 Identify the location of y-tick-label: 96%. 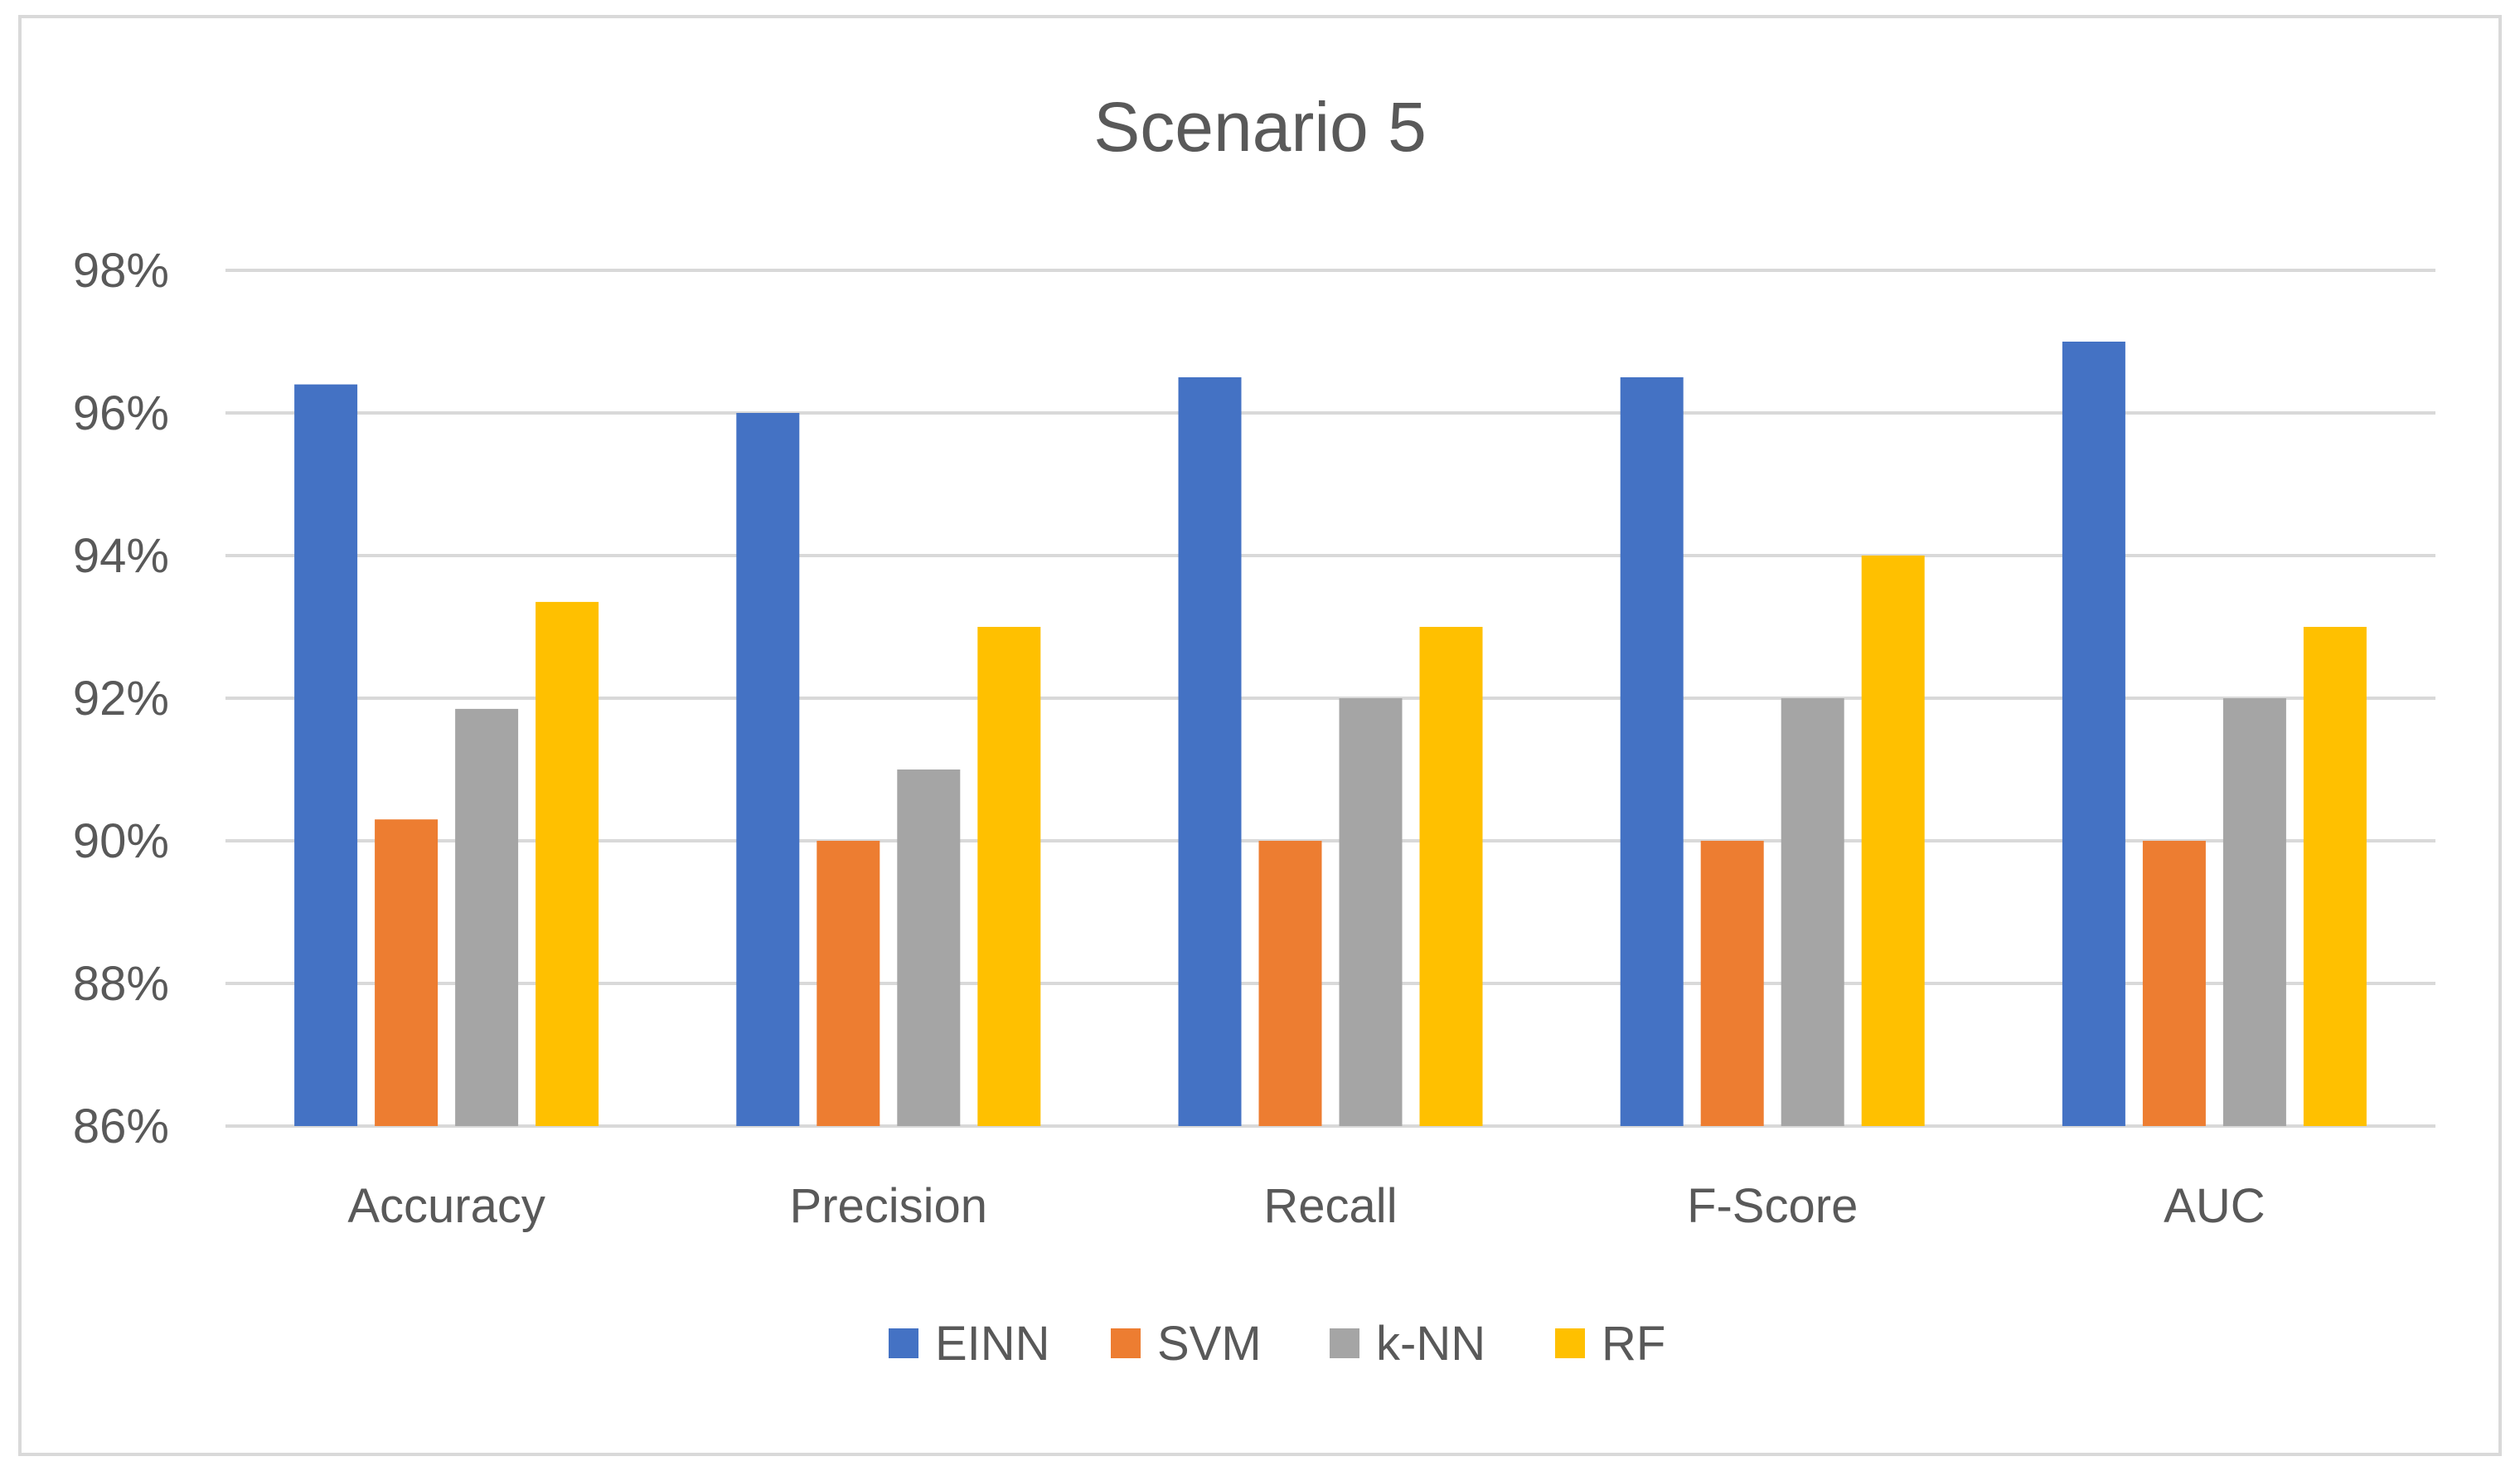
(121, 413).